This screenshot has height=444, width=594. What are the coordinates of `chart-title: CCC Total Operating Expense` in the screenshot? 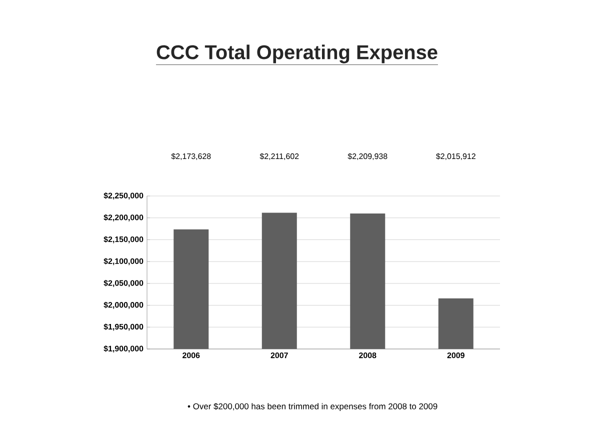 It's located at (297, 54).